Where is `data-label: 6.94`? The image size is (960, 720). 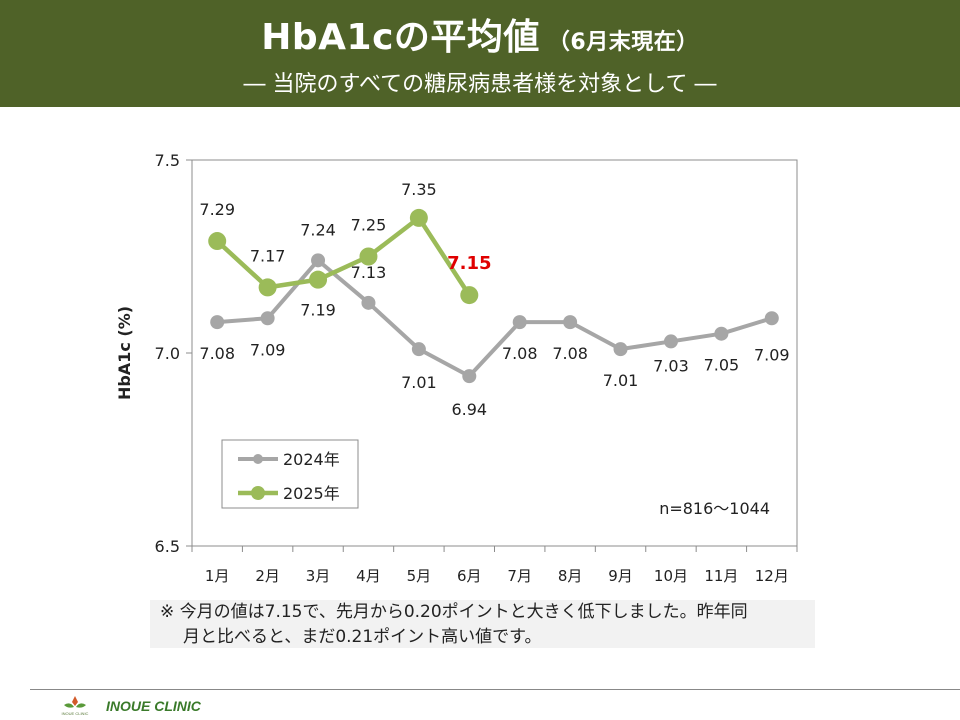 data-label: 6.94 is located at coordinates (469, 409).